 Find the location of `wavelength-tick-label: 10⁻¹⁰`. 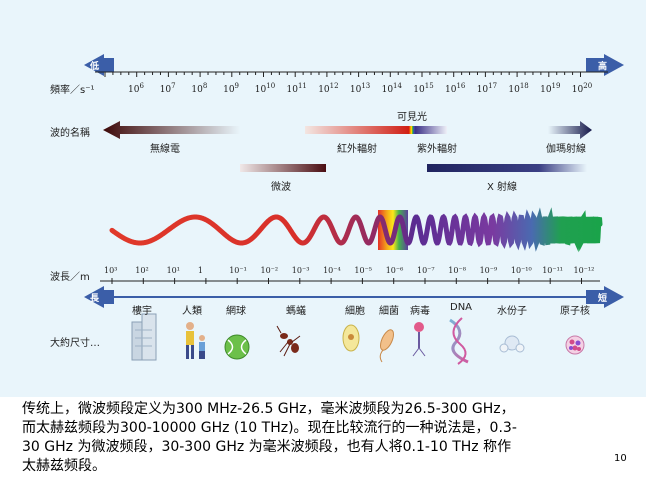

wavelength-tick-label: 10⁻¹⁰ is located at coordinates (521, 270).